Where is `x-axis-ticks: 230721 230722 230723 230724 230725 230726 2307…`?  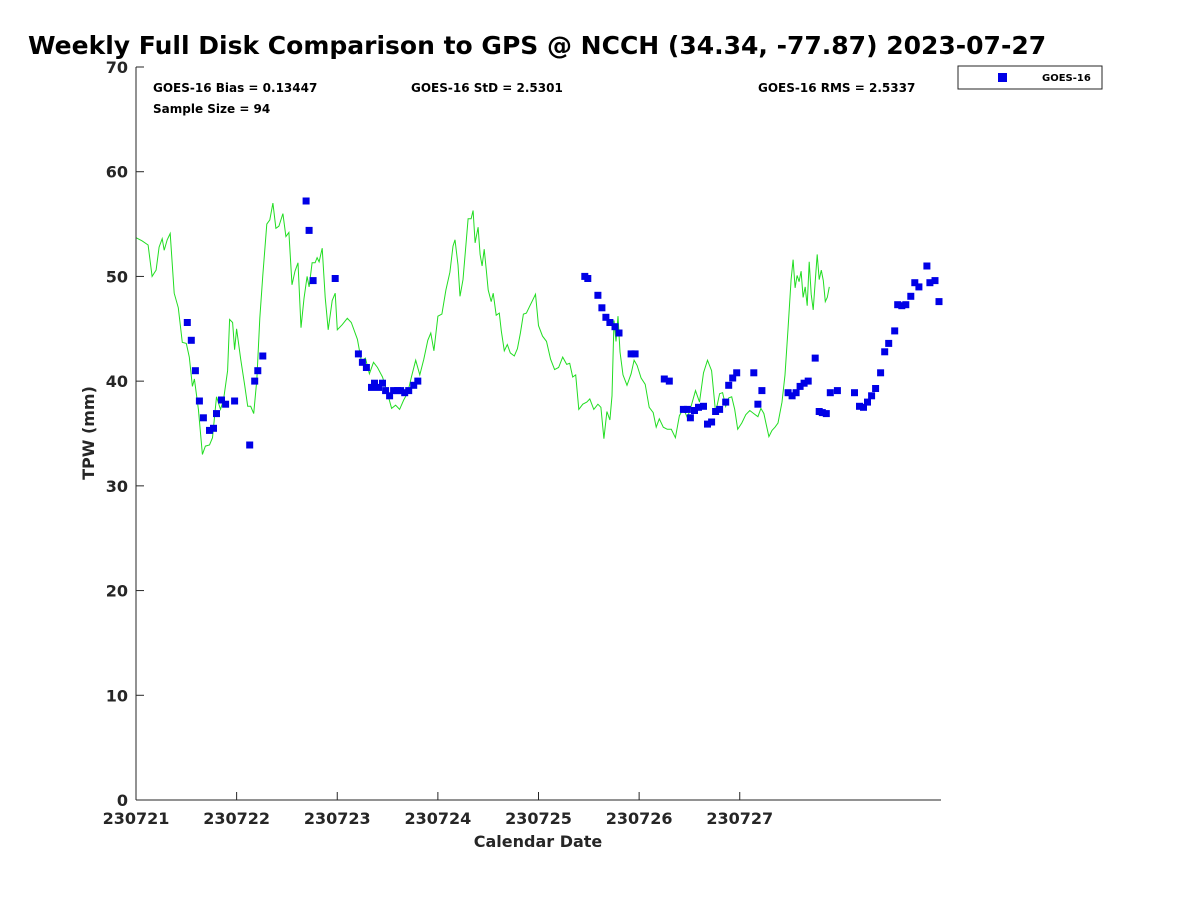 x-axis-ticks: 230721 230722 230723 230724 230725 230726 2307… is located at coordinates (438, 810).